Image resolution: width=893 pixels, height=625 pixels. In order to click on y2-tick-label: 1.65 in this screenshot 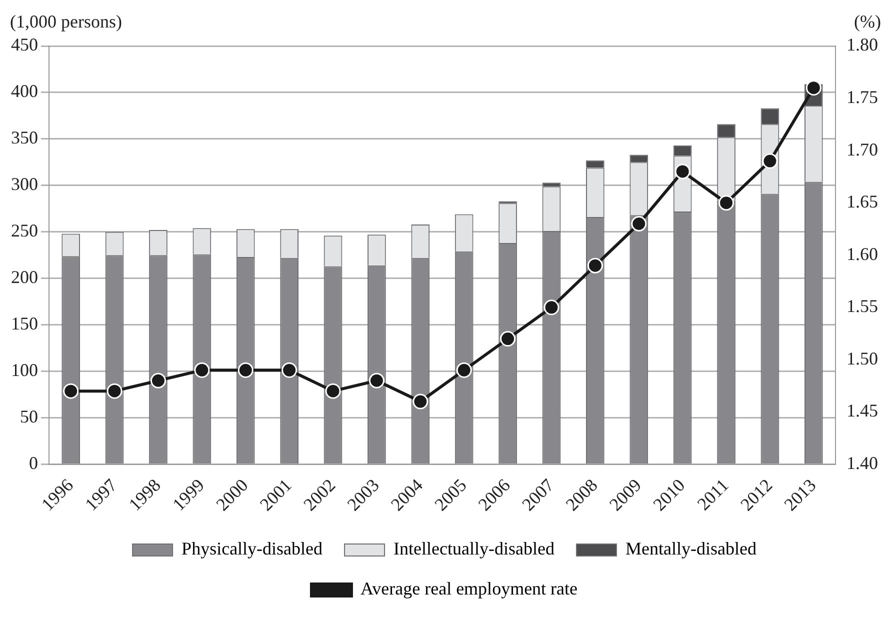, I will do `click(862, 202)`.